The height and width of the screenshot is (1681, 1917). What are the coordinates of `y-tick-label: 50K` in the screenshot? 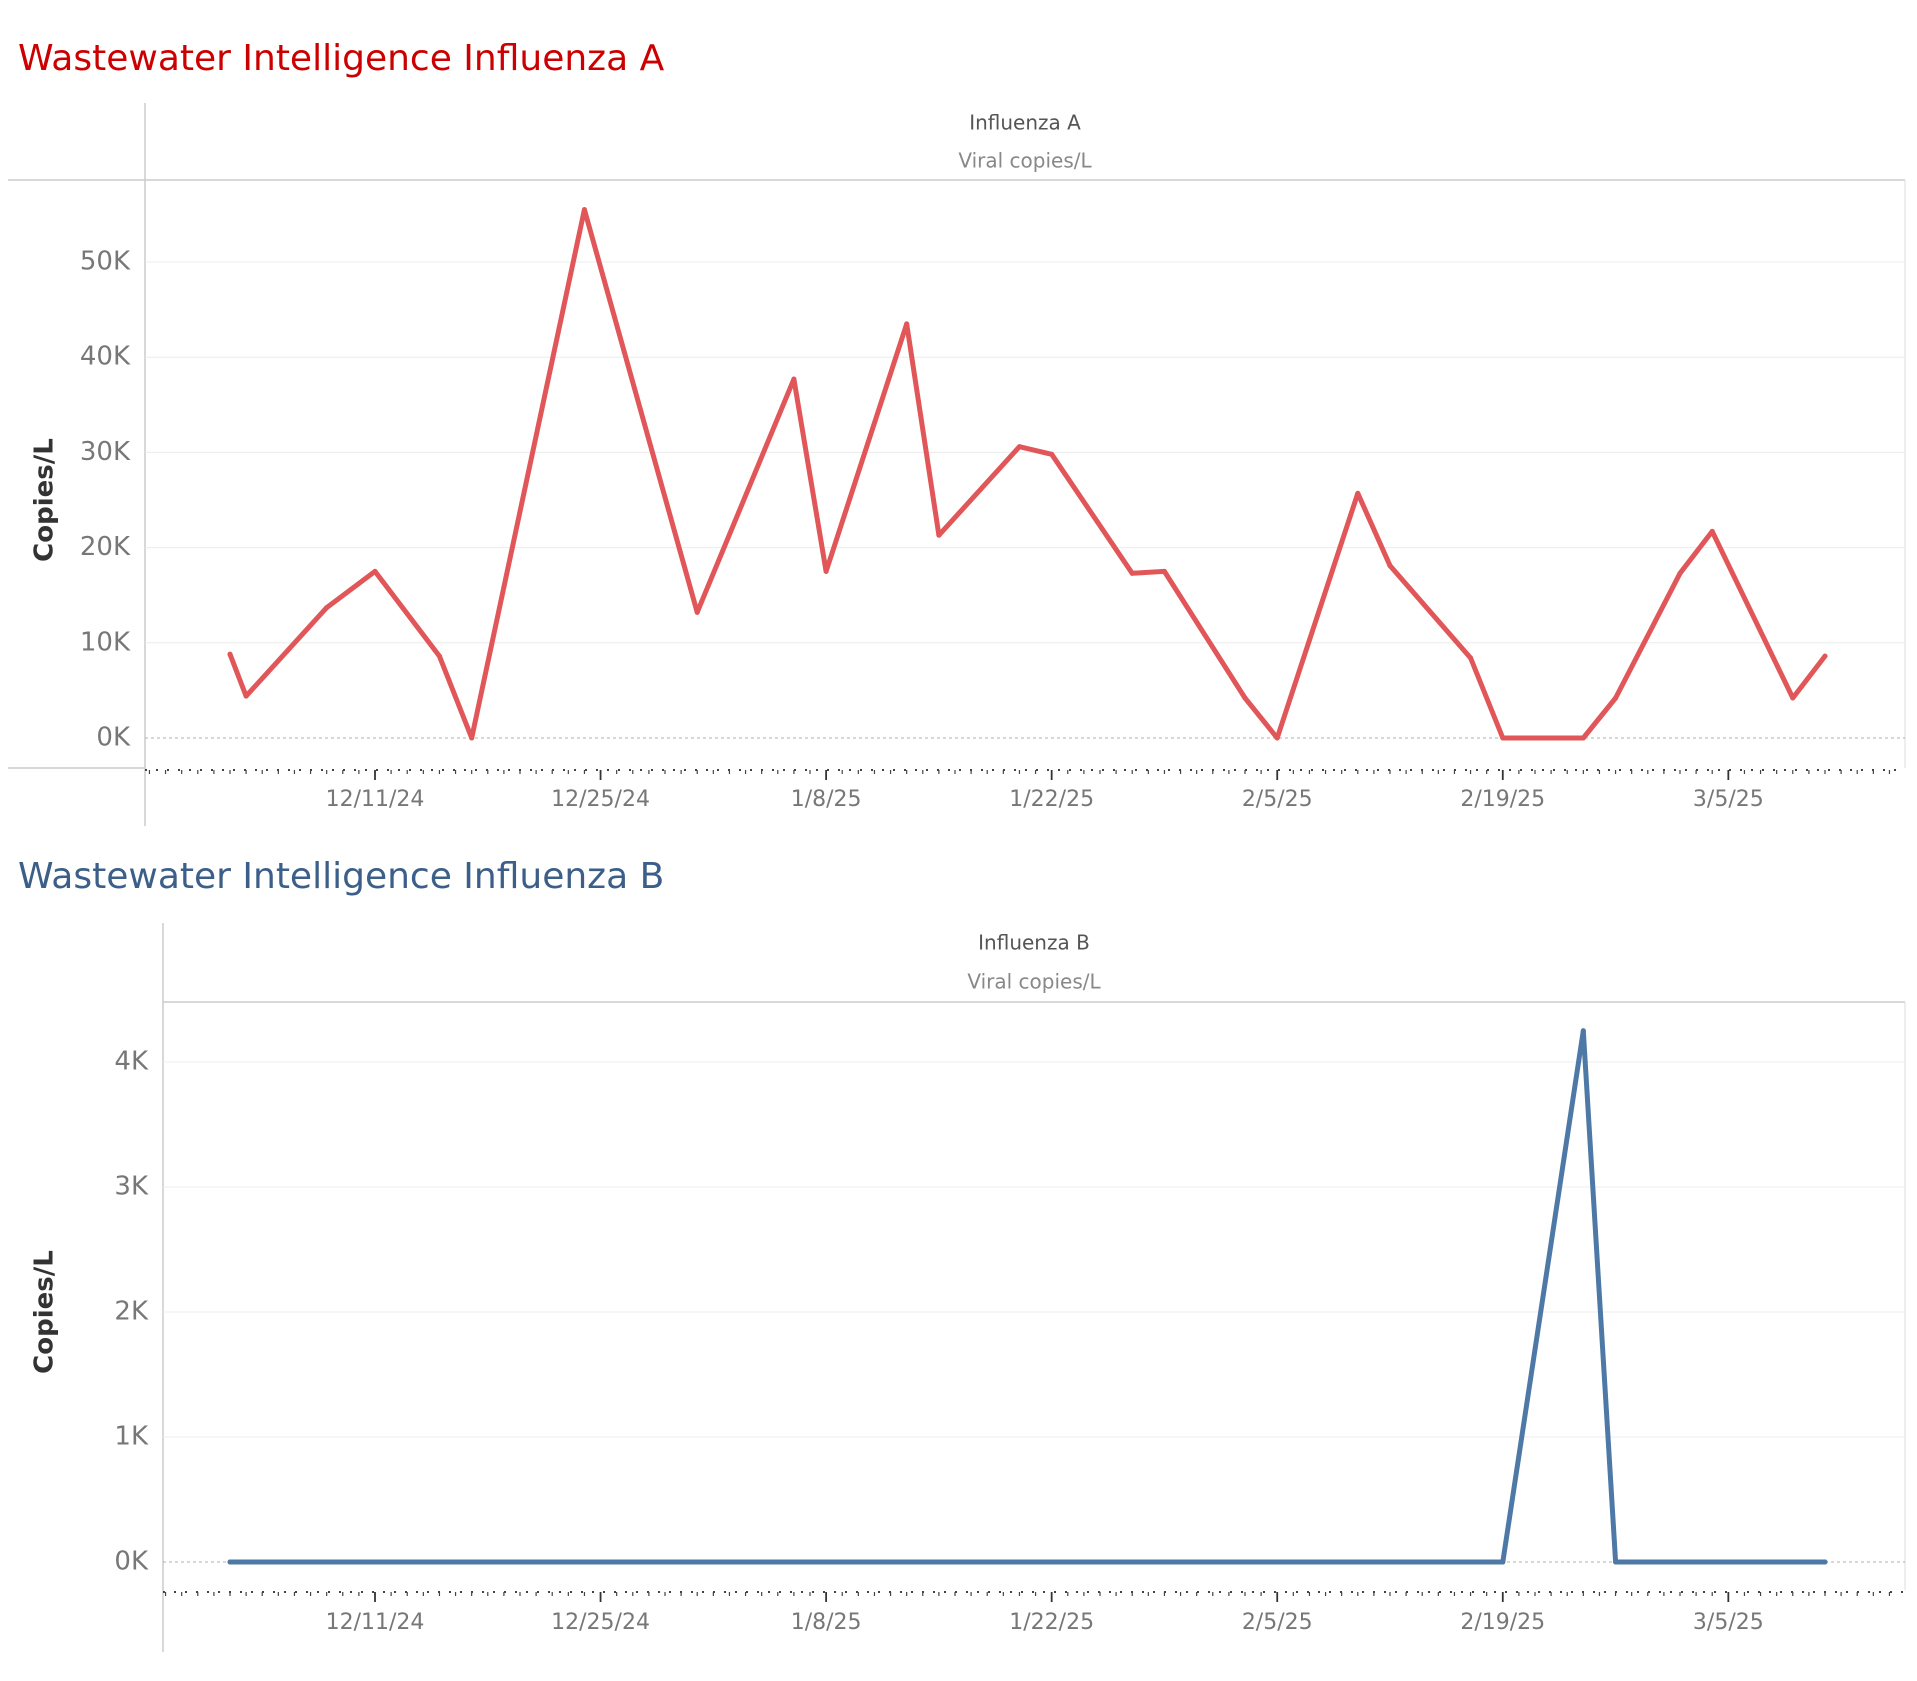 It's located at (105, 262).